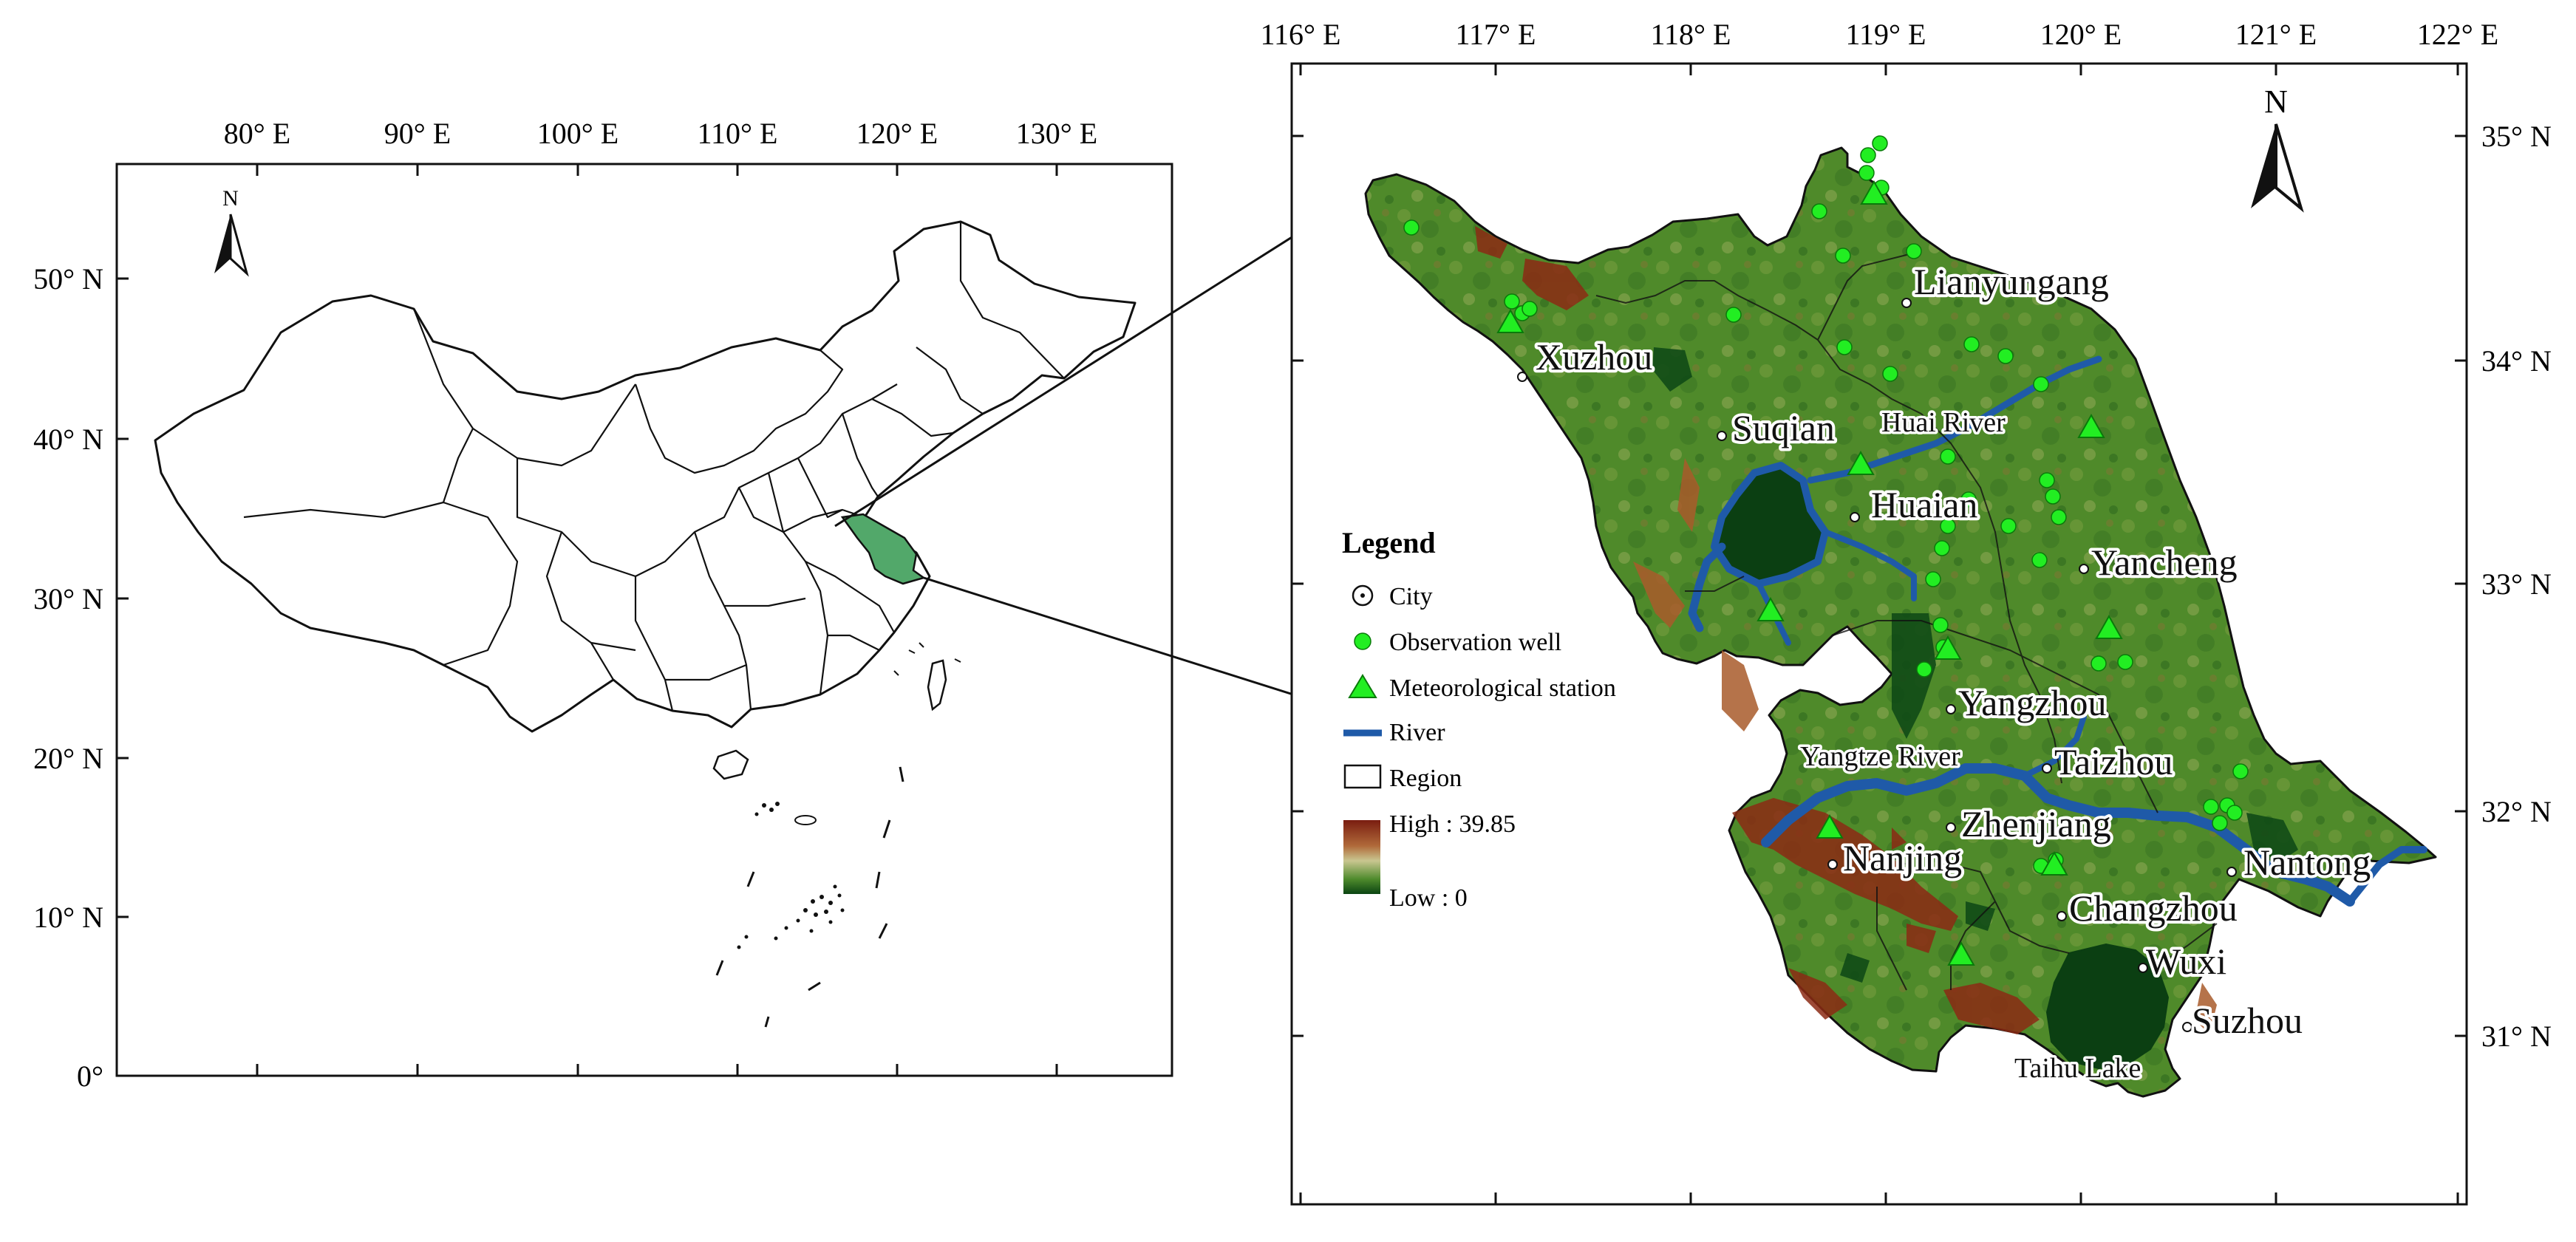 The image size is (2576, 1242). What do you see at coordinates (231, 232) in the screenshot?
I see `china-north-arrow: N` at bounding box center [231, 232].